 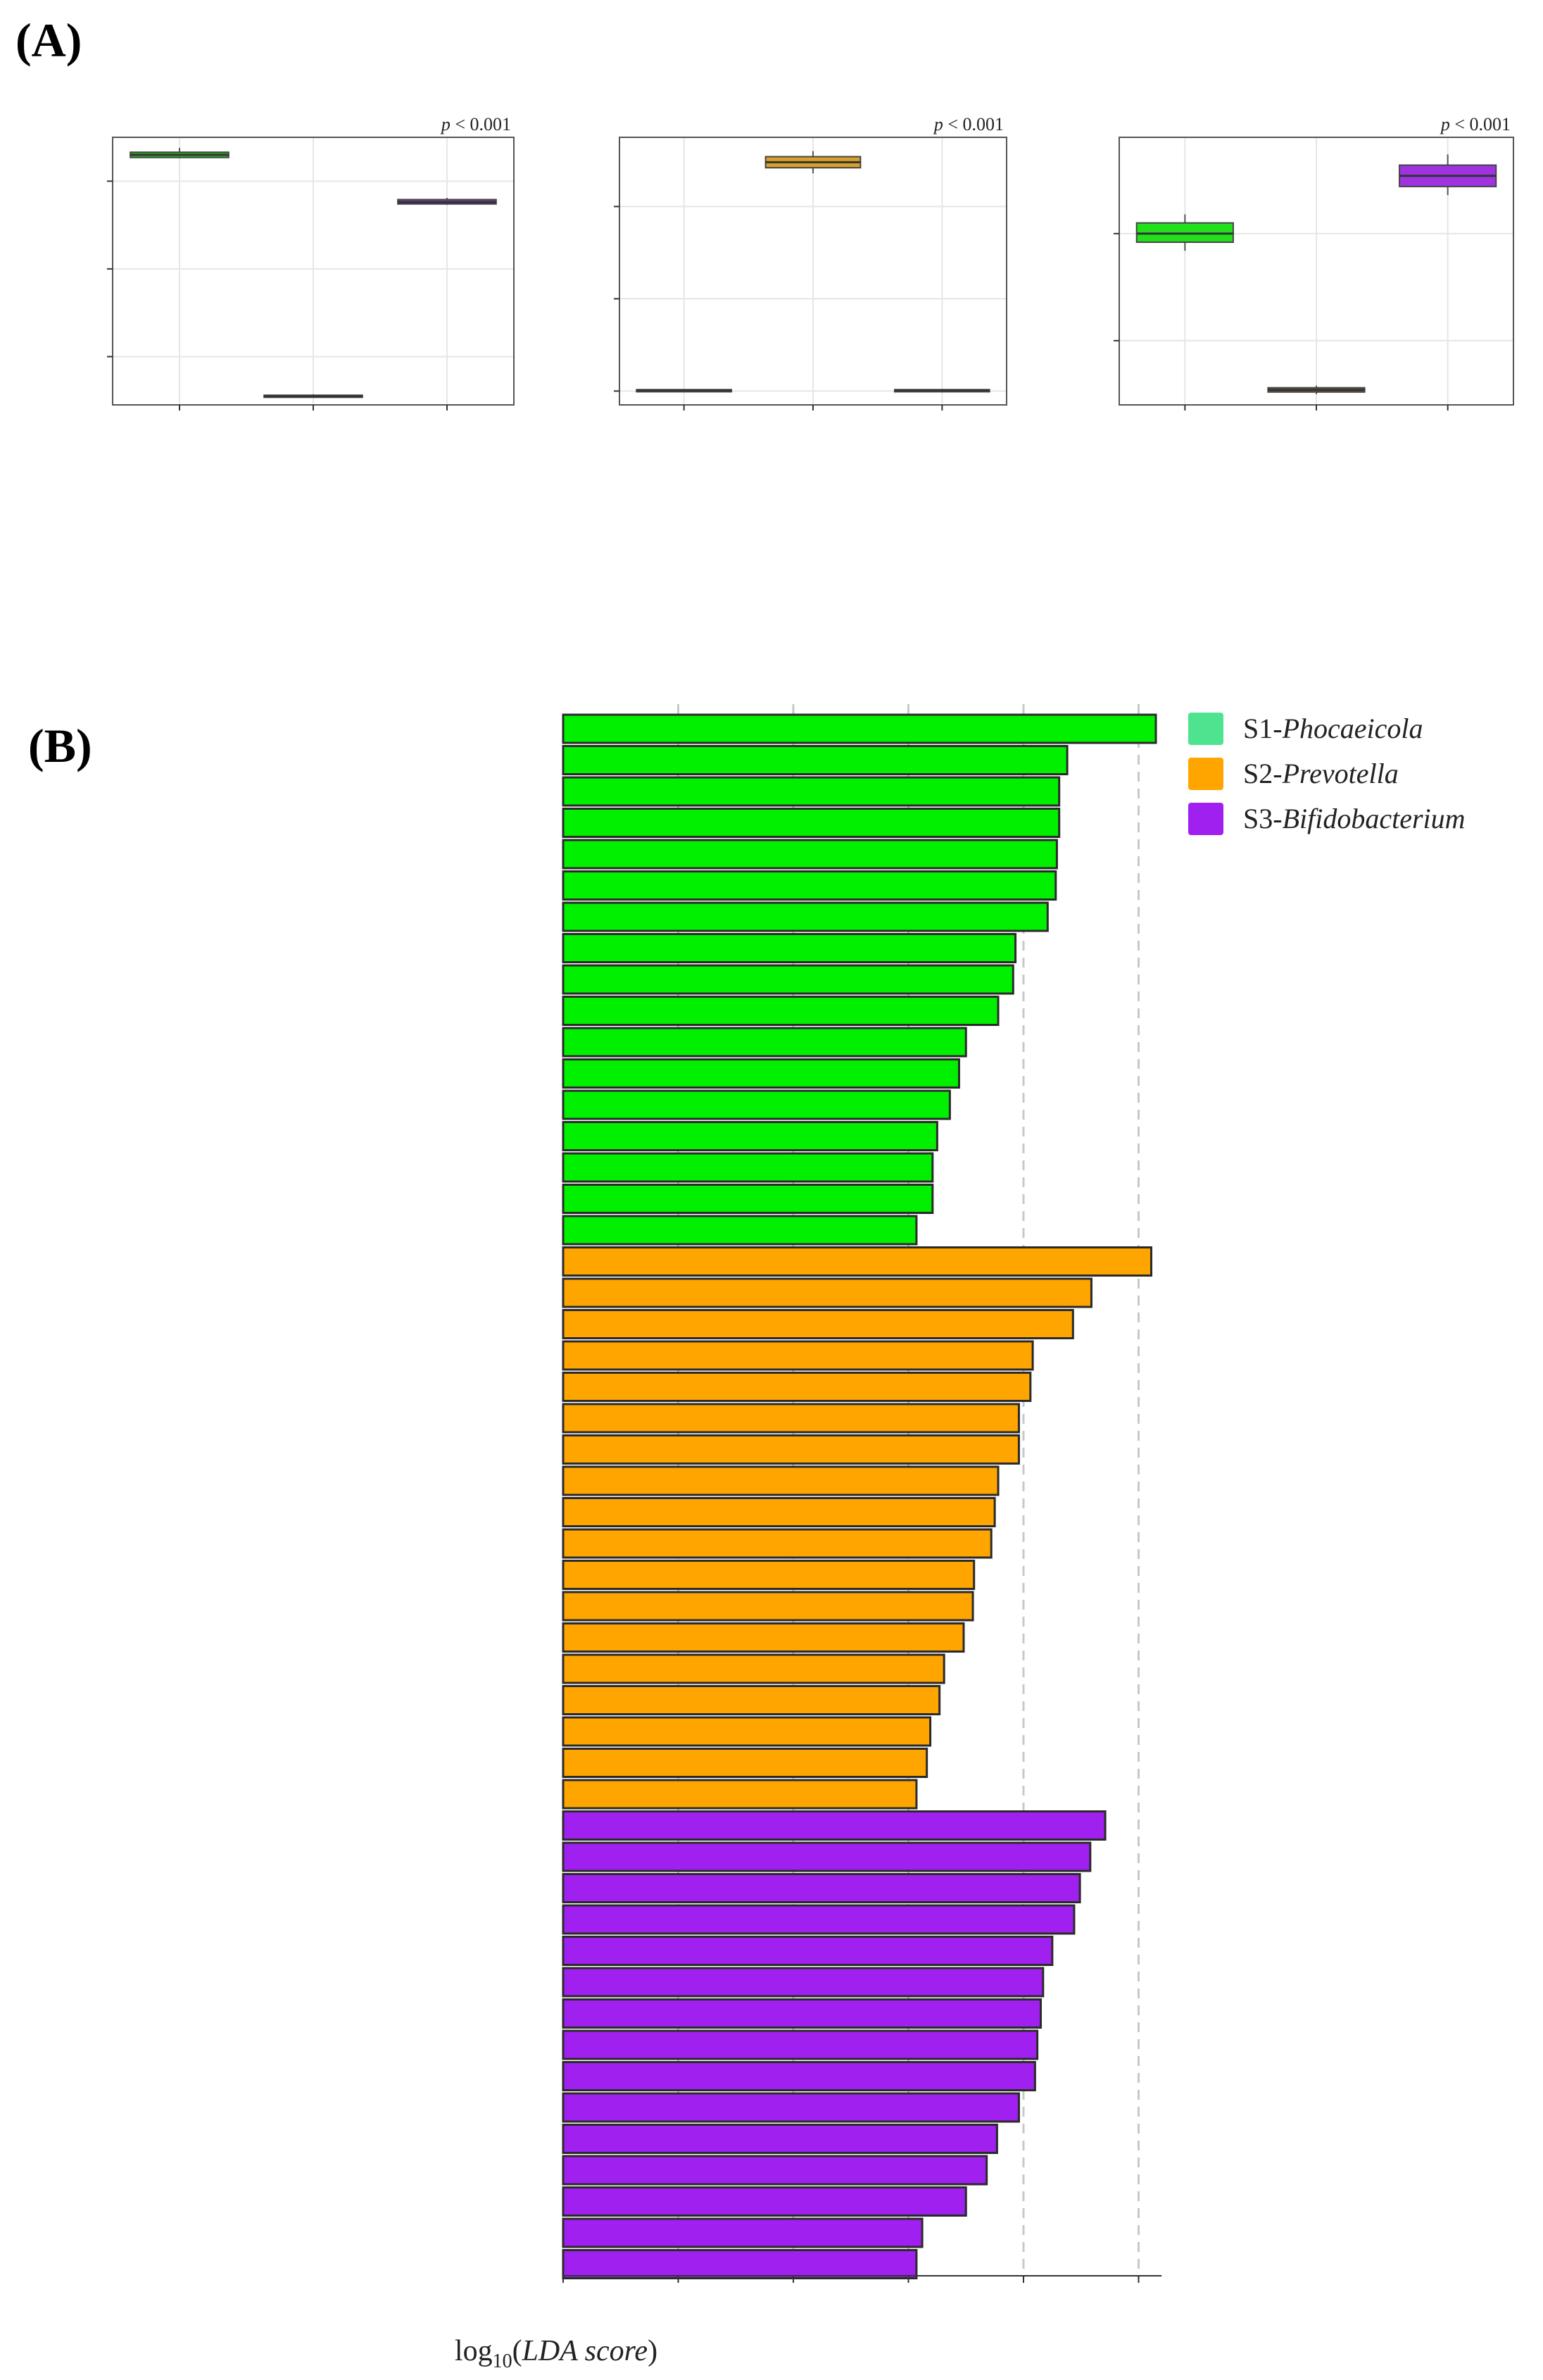 I want to click on legend-prefix: S3-, so click(x=1263, y=818).